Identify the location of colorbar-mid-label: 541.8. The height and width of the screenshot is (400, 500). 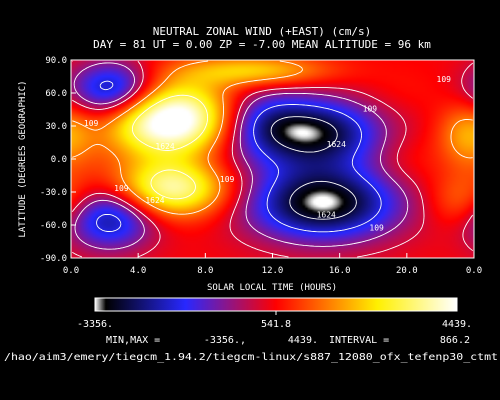
(276, 324).